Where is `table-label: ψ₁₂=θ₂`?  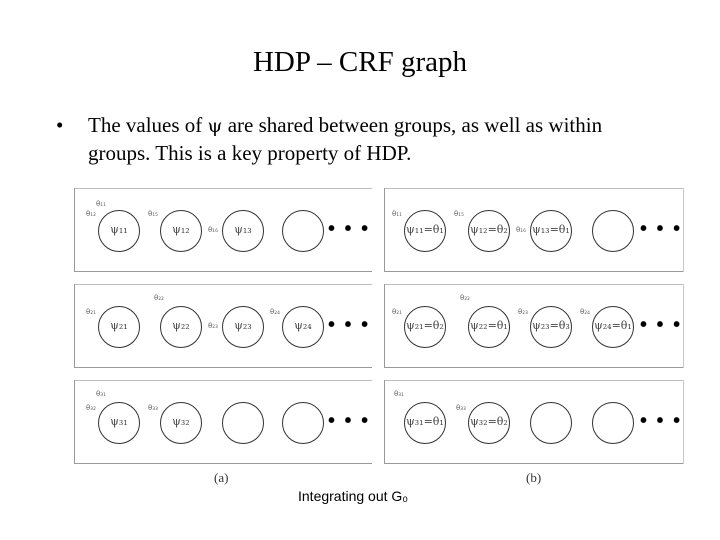
table-label: ψ₁₂=θ₂ is located at coordinates (489, 229).